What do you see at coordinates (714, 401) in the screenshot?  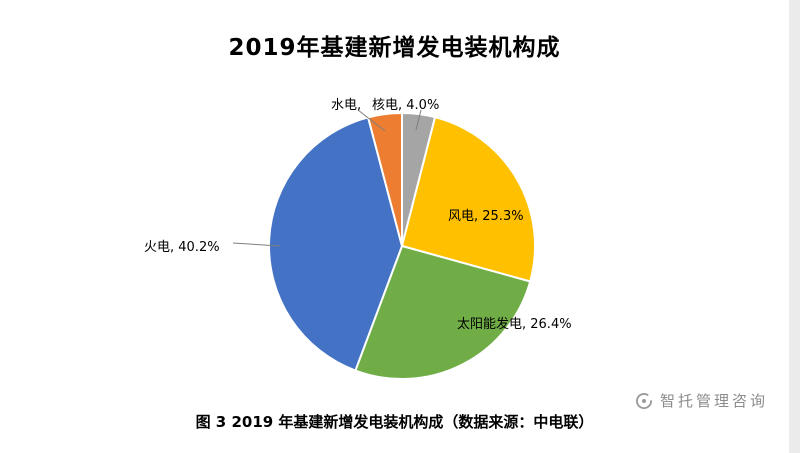 I see `watermark-text: 智托管理咨询` at bounding box center [714, 401].